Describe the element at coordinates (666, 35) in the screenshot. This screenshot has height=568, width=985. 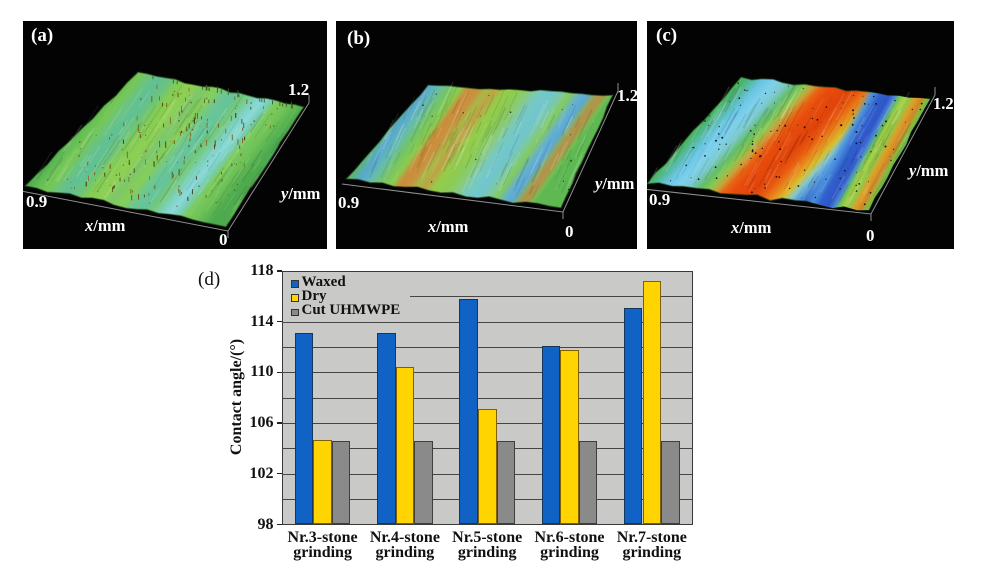
I see `svg-text: (c)` at that location.